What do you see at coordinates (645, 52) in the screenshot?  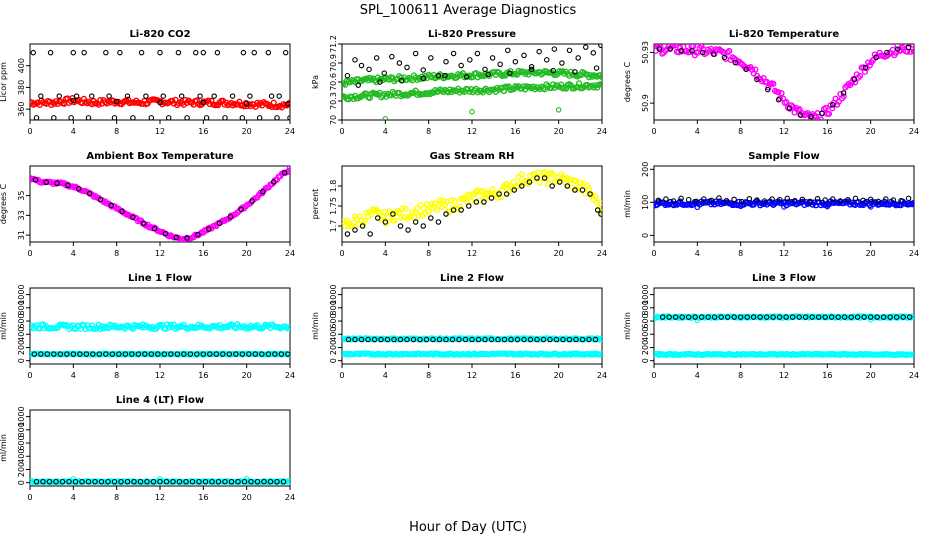 I see `y-tick-label: 50.93` at bounding box center [645, 52].